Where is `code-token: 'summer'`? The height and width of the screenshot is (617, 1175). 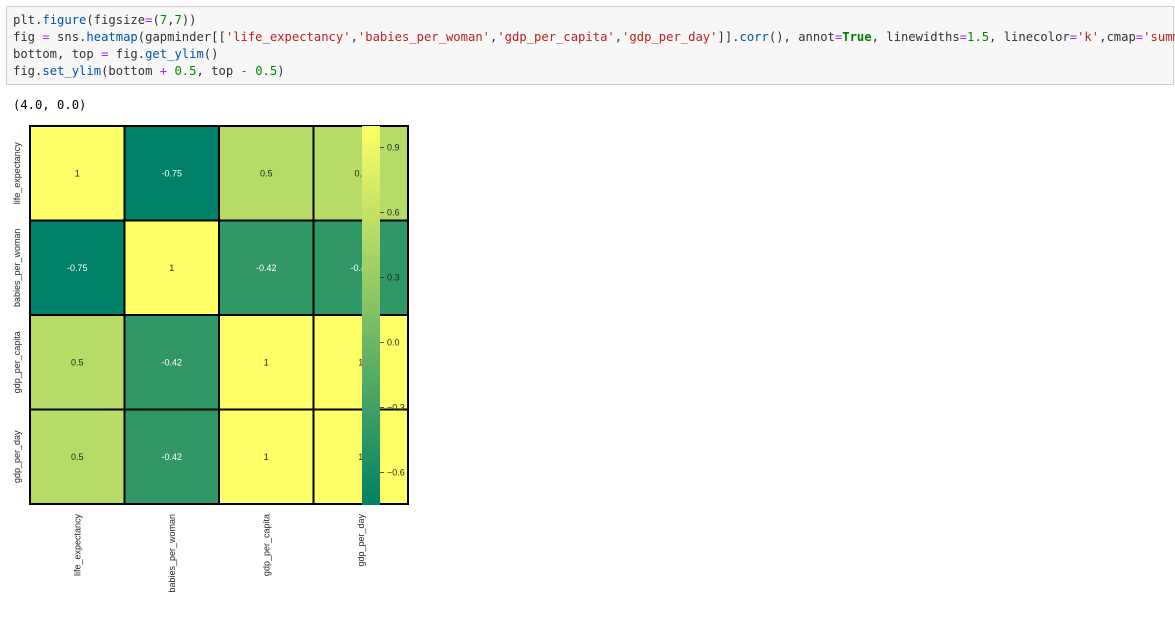 code-token: 'summer' is located at coordinates (1159, 37).